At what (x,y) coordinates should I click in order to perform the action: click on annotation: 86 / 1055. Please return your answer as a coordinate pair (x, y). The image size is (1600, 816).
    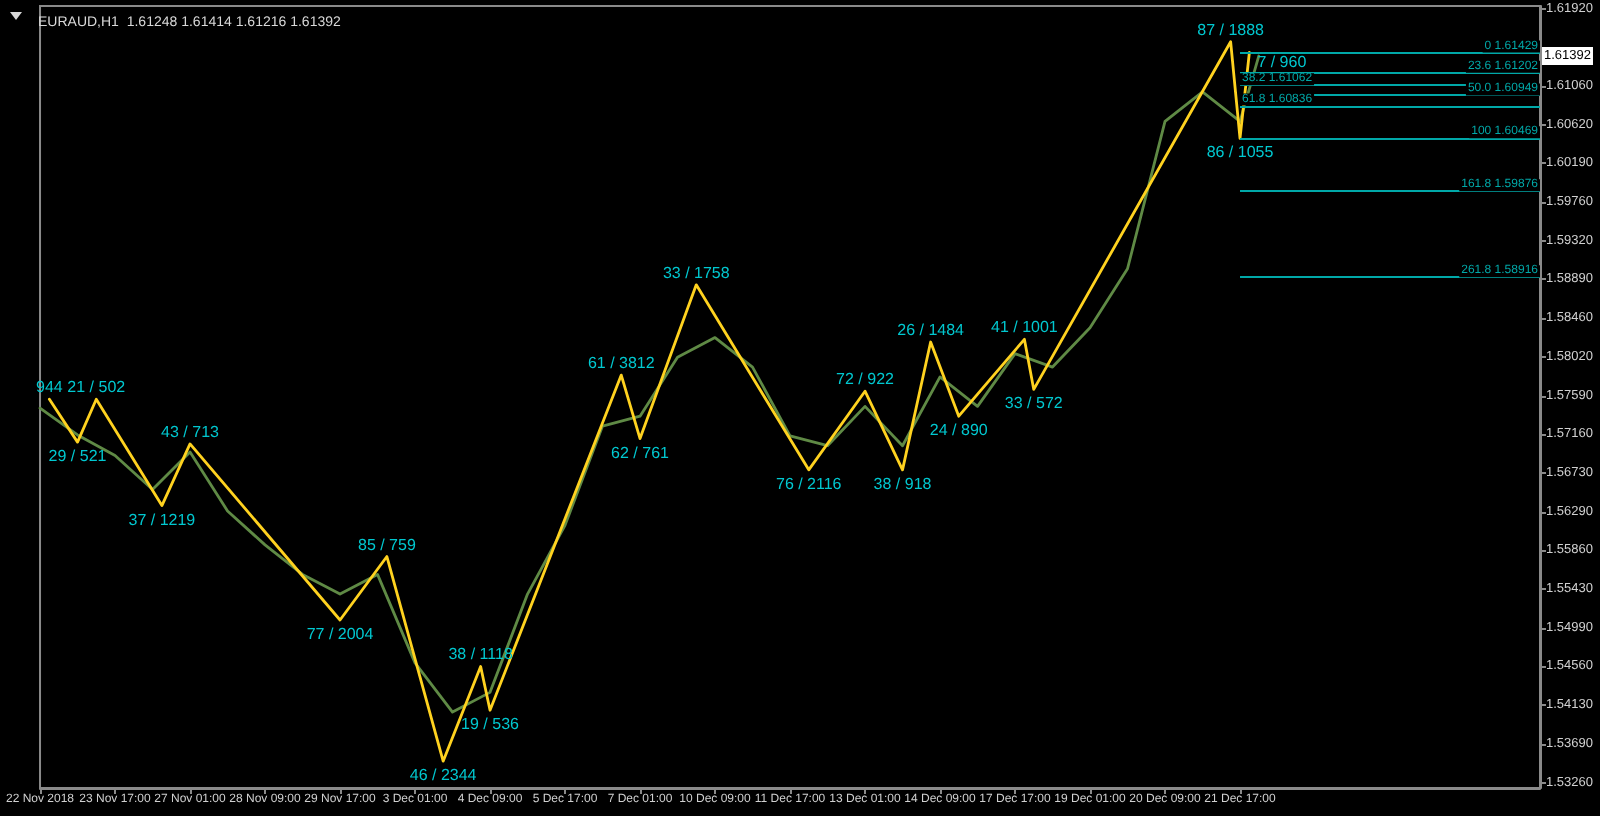
    Looking at the image, I should click on (1240, 152).